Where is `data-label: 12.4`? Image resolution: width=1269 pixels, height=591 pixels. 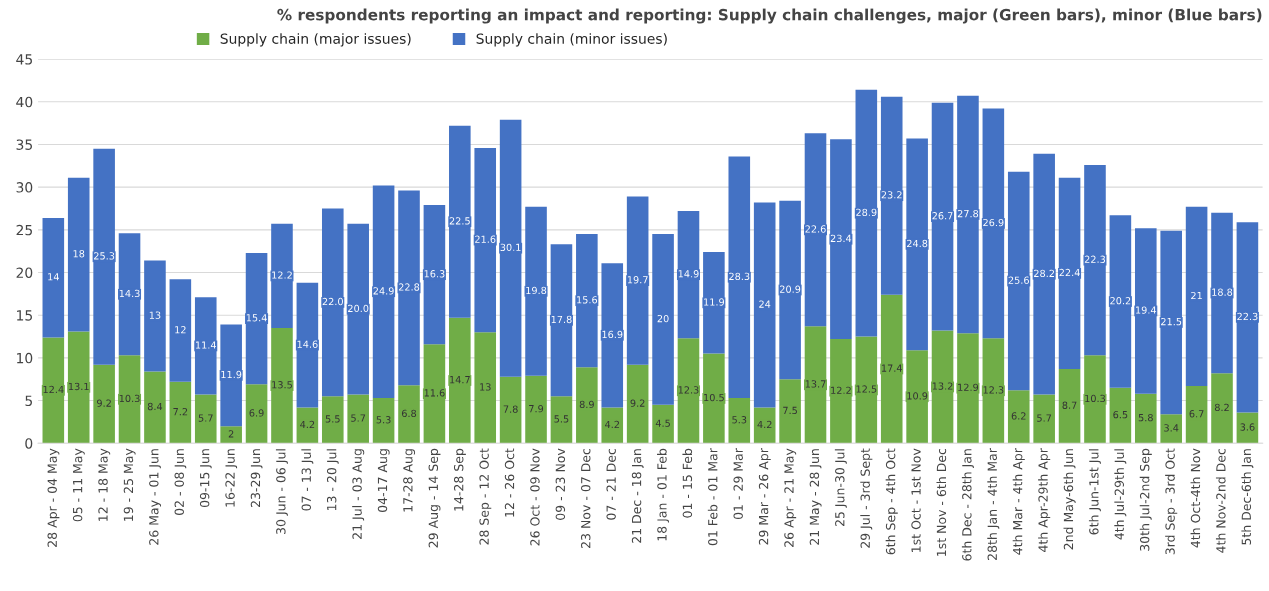
data-label: 12.4 is located at coordinates (53, 389).